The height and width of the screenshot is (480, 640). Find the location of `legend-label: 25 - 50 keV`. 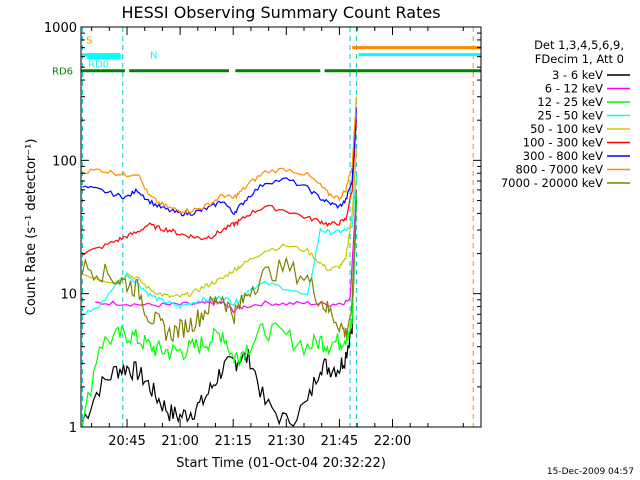

legend-label: 25 - 50 keV is located at coordinates (570, 116).